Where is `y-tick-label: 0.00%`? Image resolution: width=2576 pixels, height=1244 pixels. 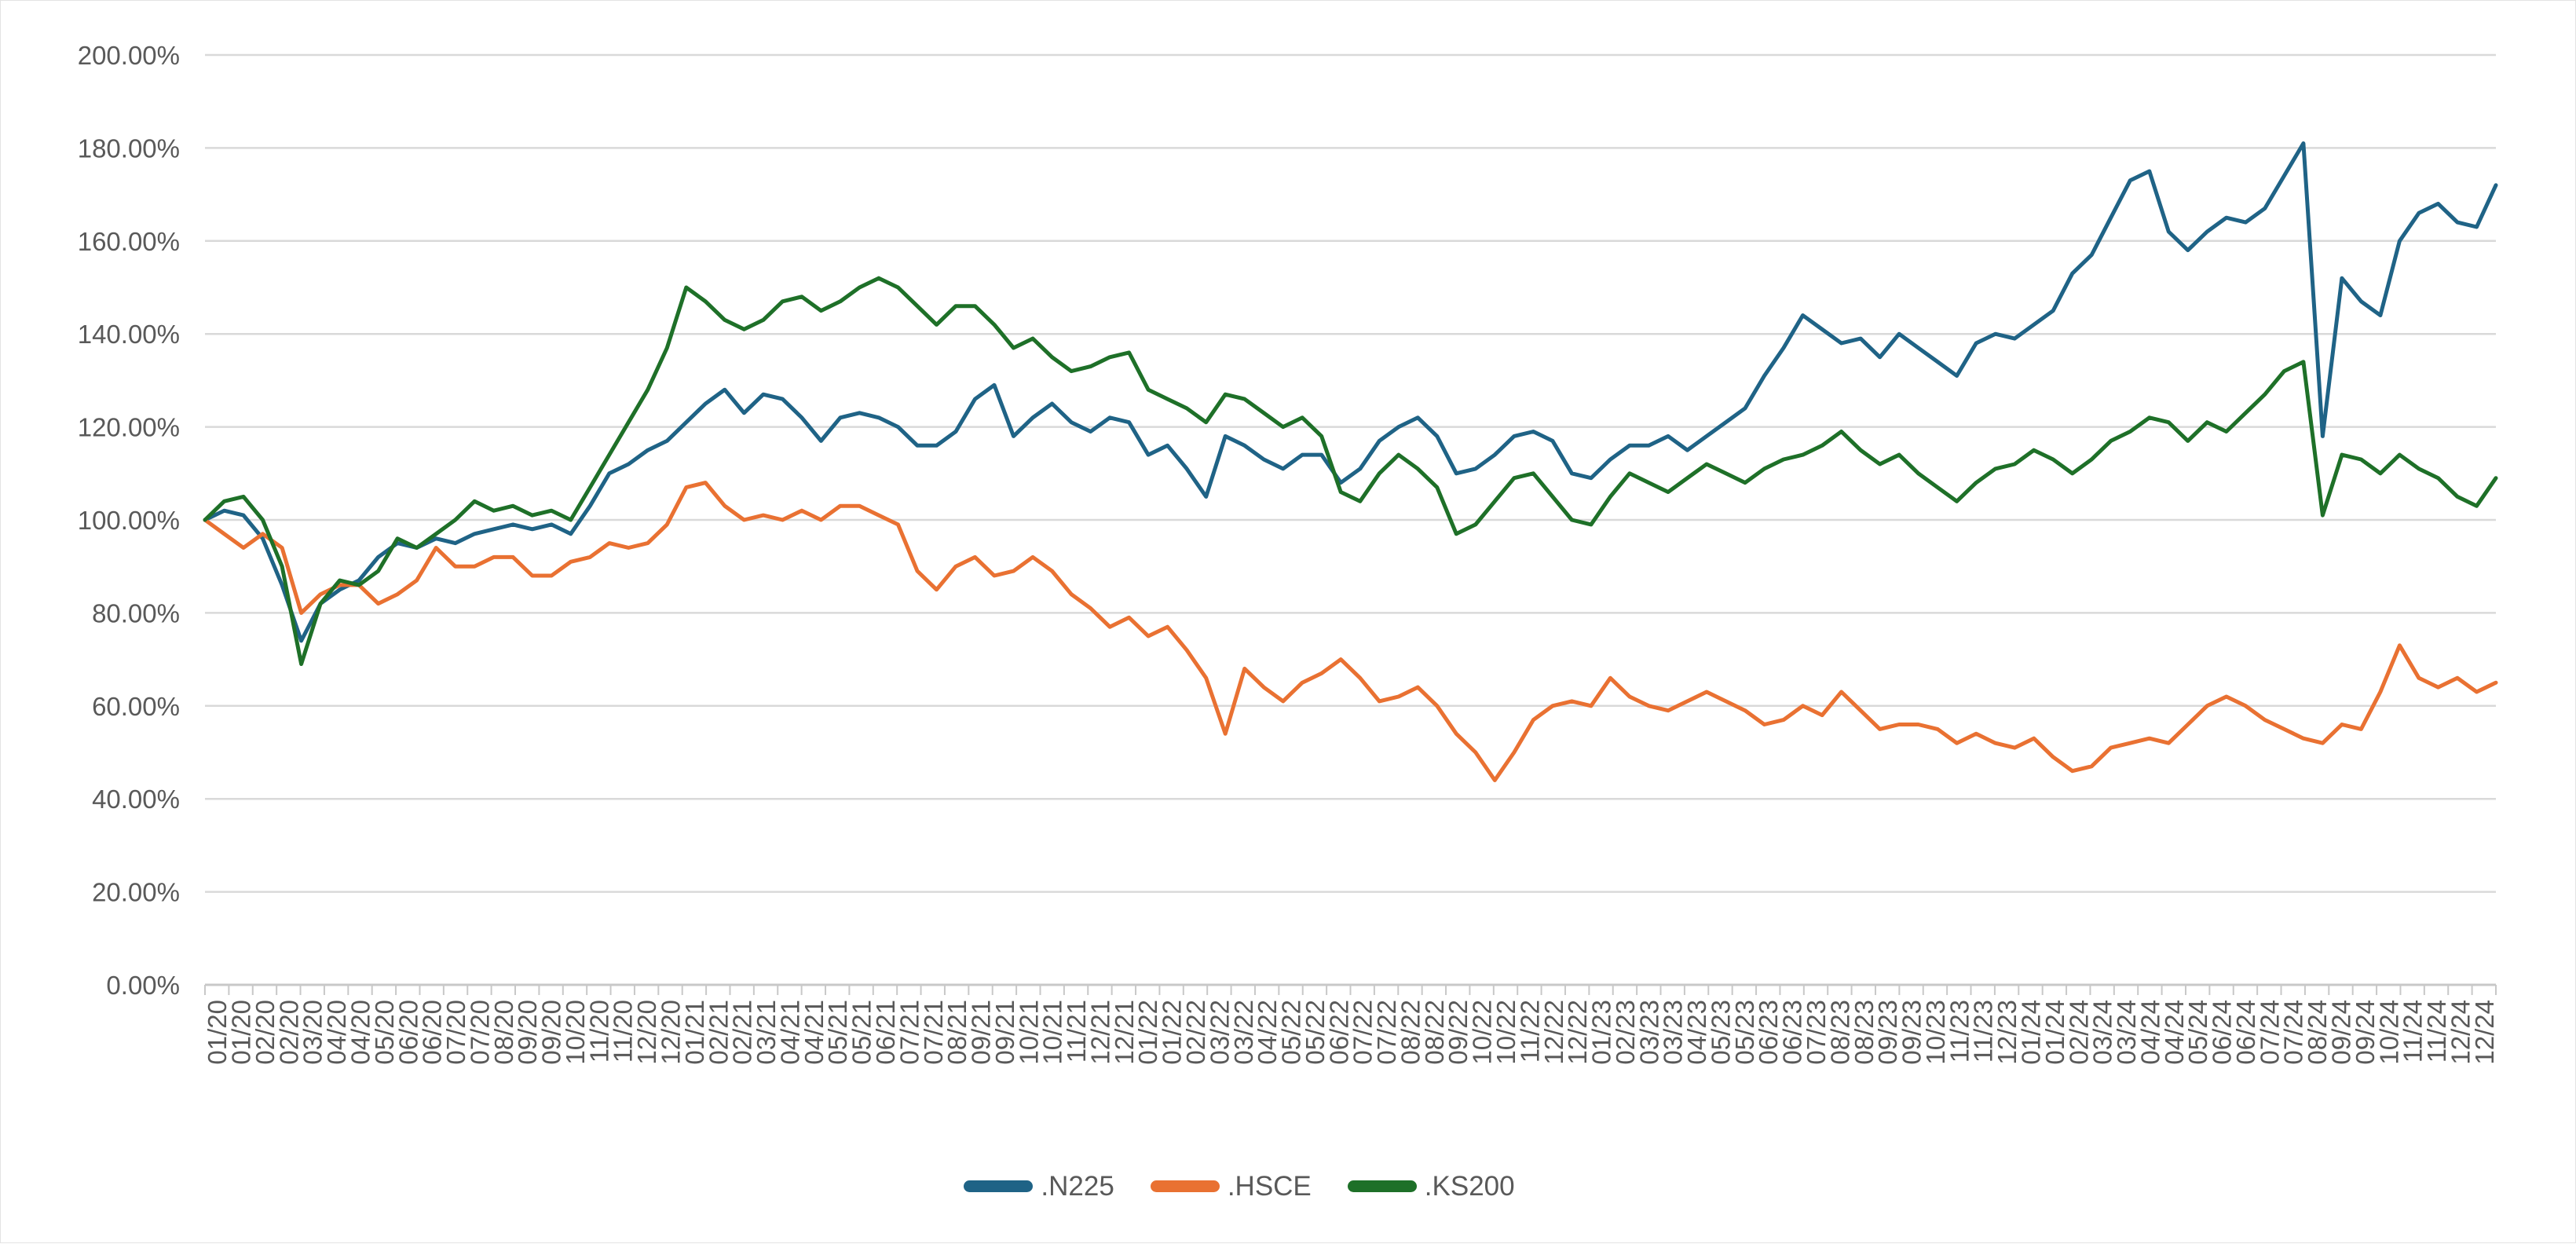
y-tick-label: 0.00% is located at coordinates (143, 985).